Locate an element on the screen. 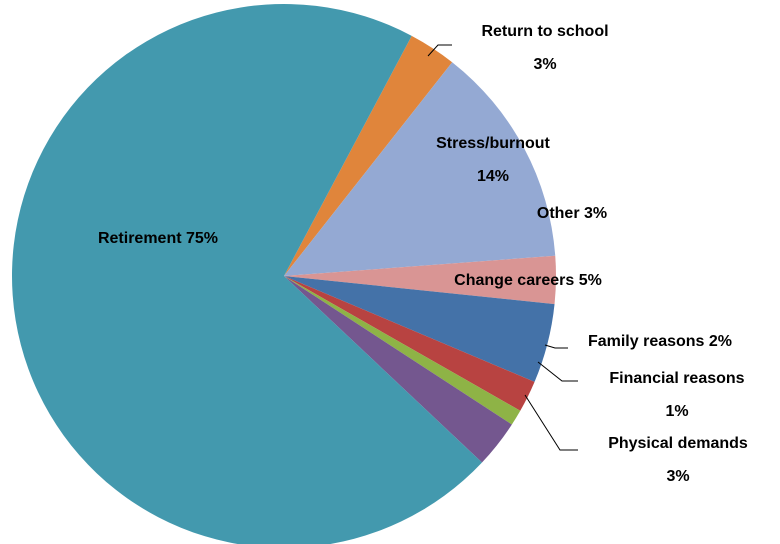 The width and height of the screenshot is (780, 544). value-label: 3% is located at coordinates (595, 213).